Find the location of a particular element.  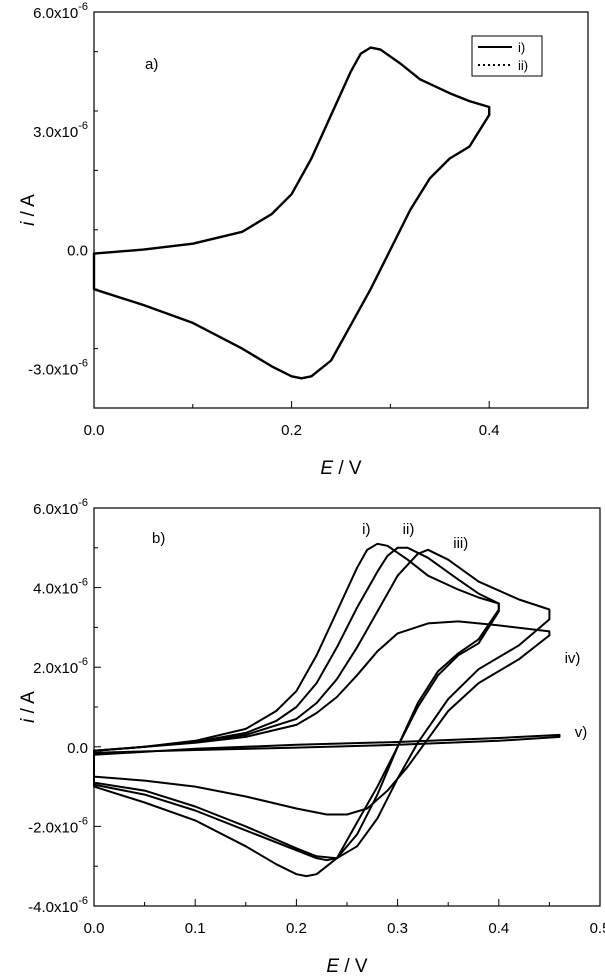

legend-entry: ii) is located at coordinates (523, 65).